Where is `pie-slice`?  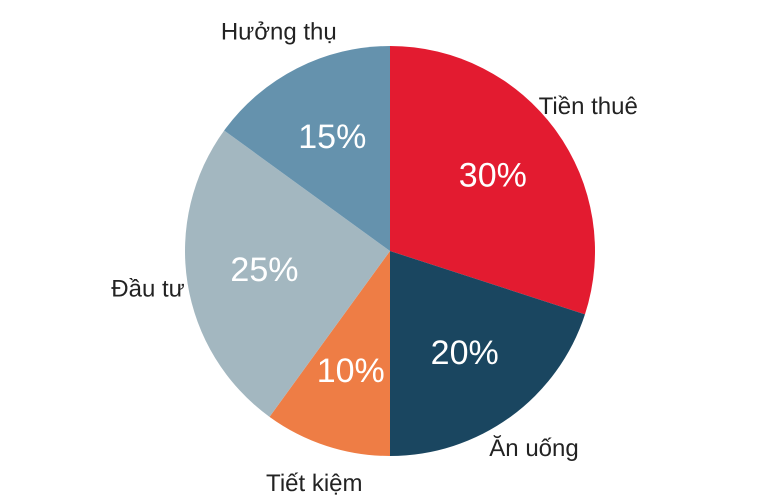 pie-slice is located at coordinates (307, 148).